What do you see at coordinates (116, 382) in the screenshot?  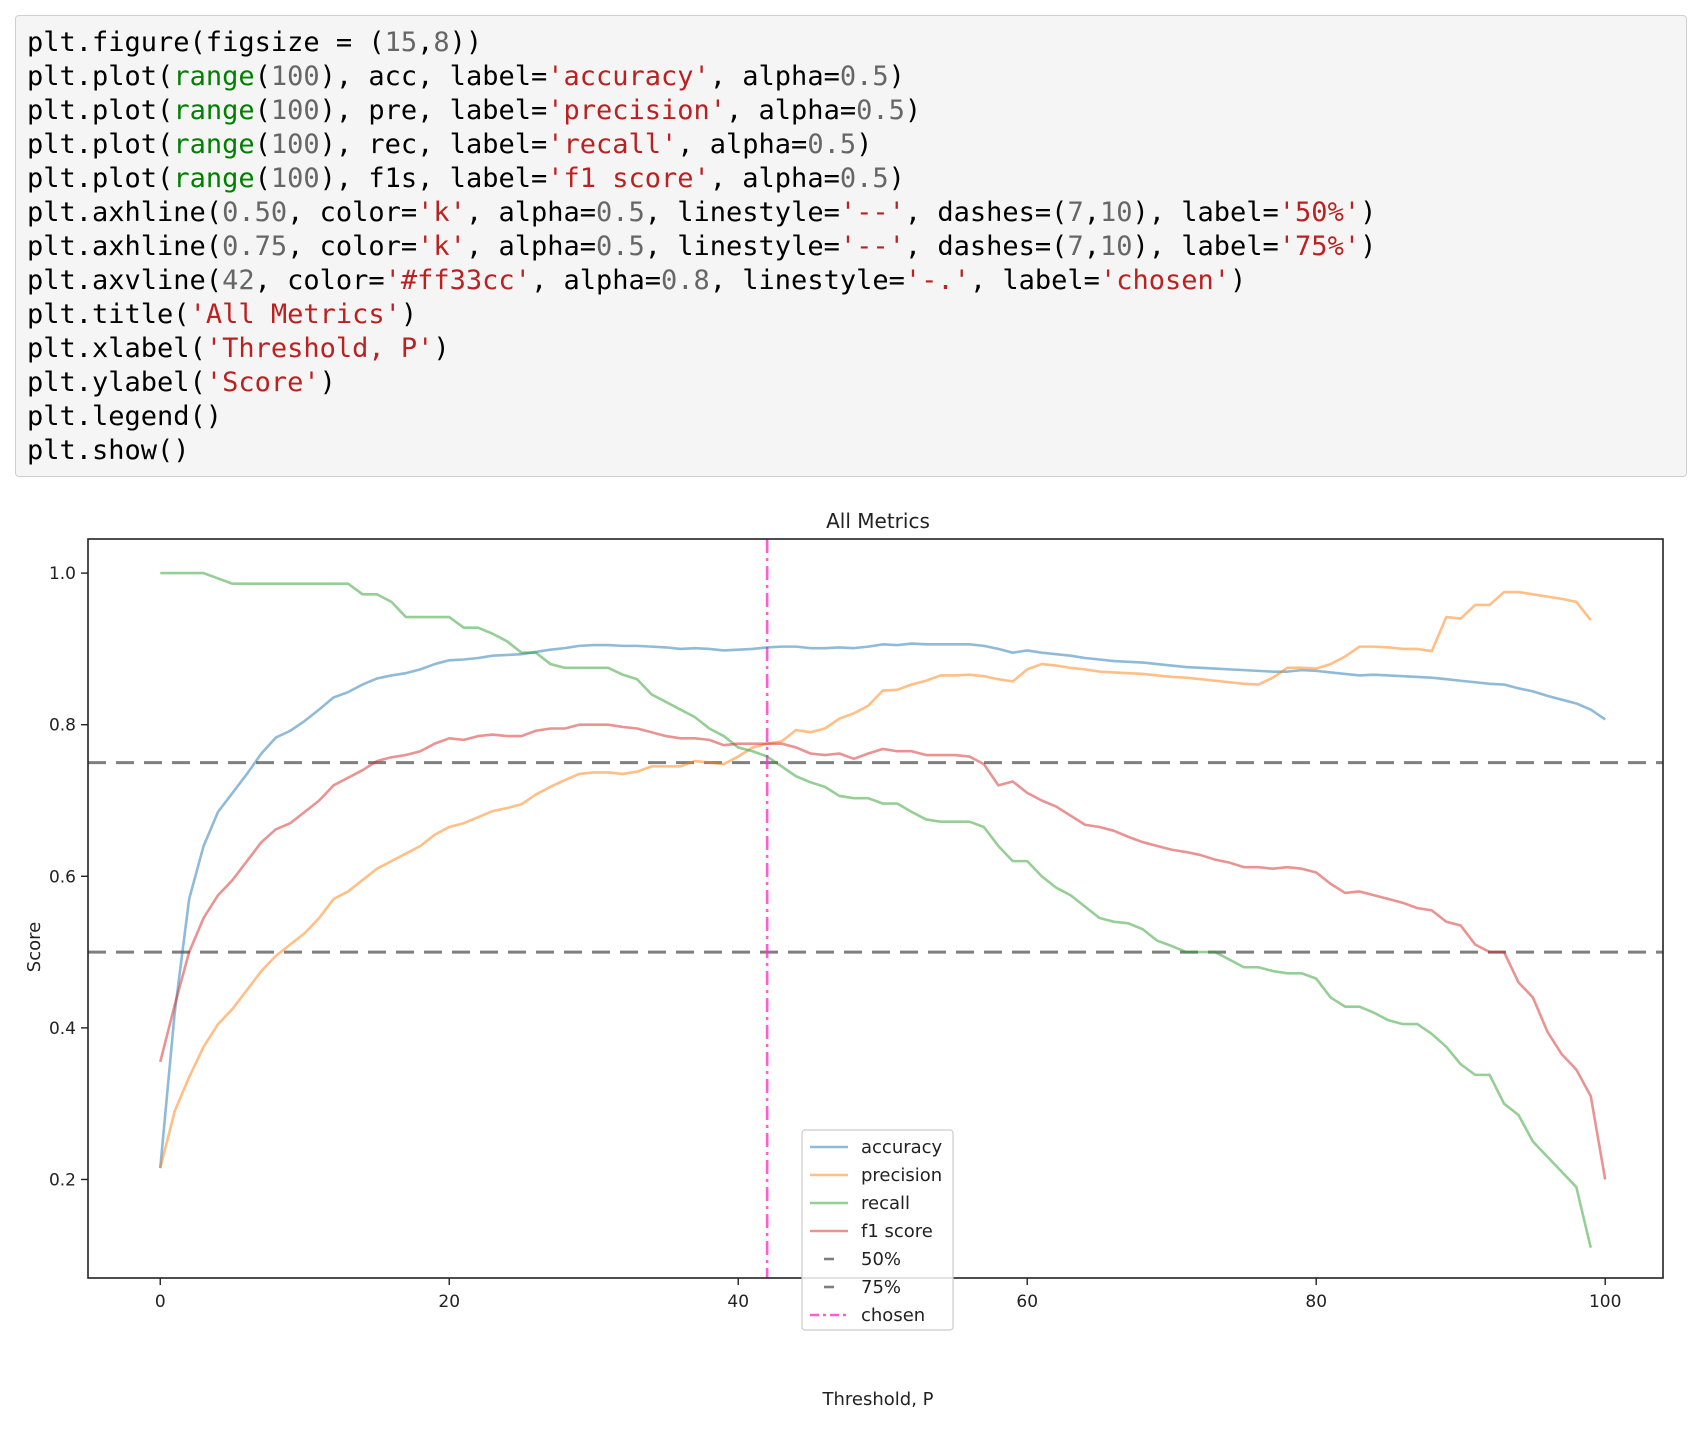 I see `code-token: plt.ylabel(` at bounding box center [116, 382].